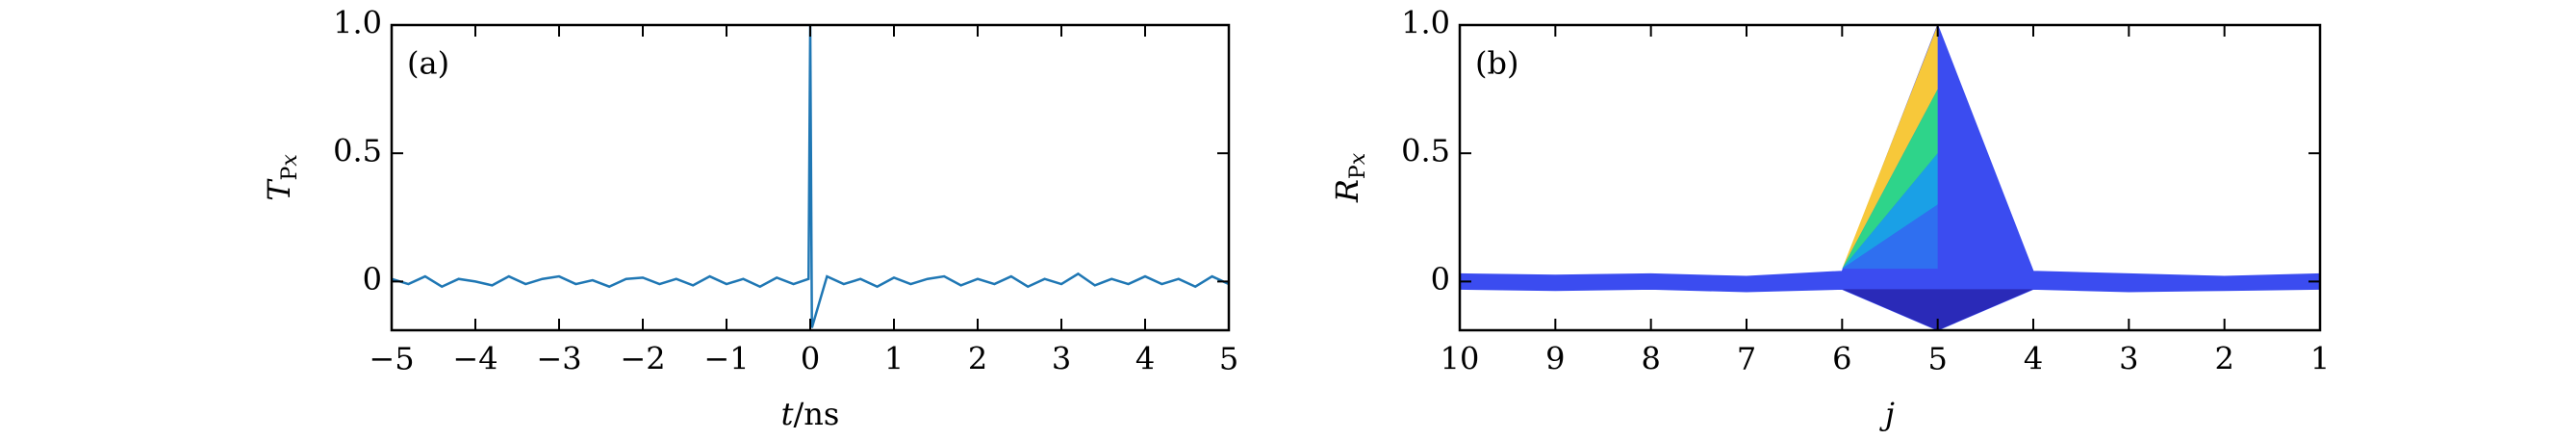 This screenshot has width=2576, height=440. I want to click on panel-label: (b), so click(1496, 63).